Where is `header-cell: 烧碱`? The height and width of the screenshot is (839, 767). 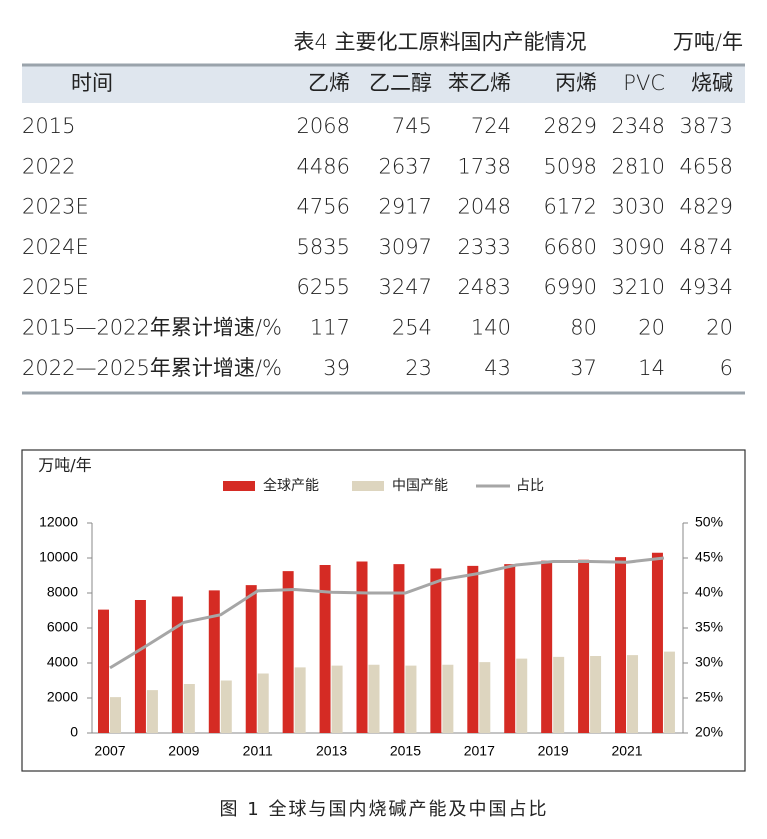 header-cell: 烧碱 is located at coordinates (712, 83).